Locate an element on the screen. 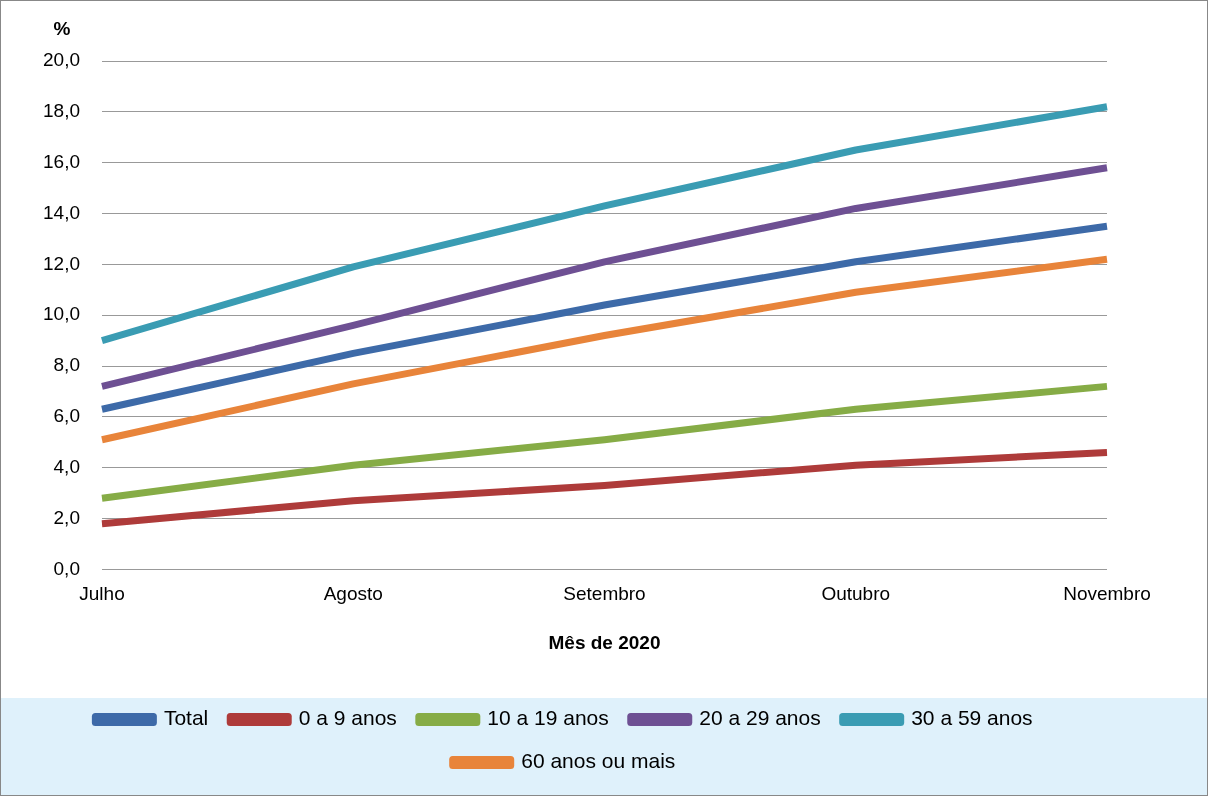 This screenshot has height=796, width=1208. x-tick-label: Julho is located at coordinates (102, 594).